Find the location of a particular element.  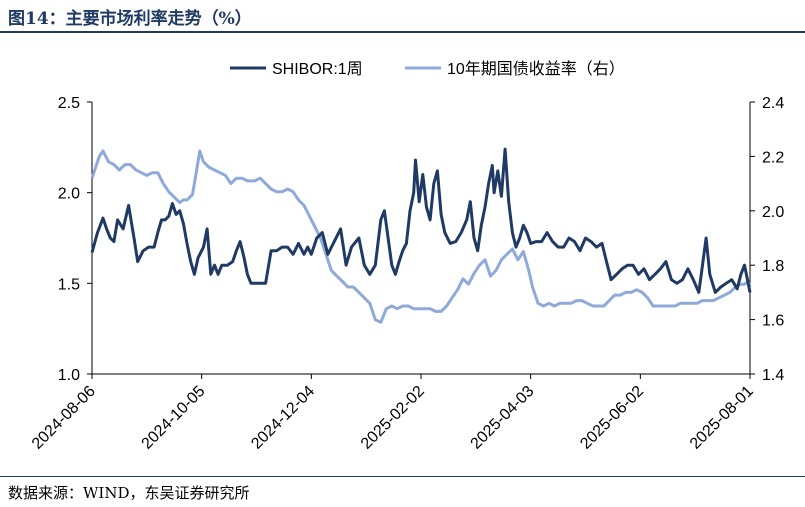

x-tick-label: 2024-08-06 is located at coordinates (64, 418).